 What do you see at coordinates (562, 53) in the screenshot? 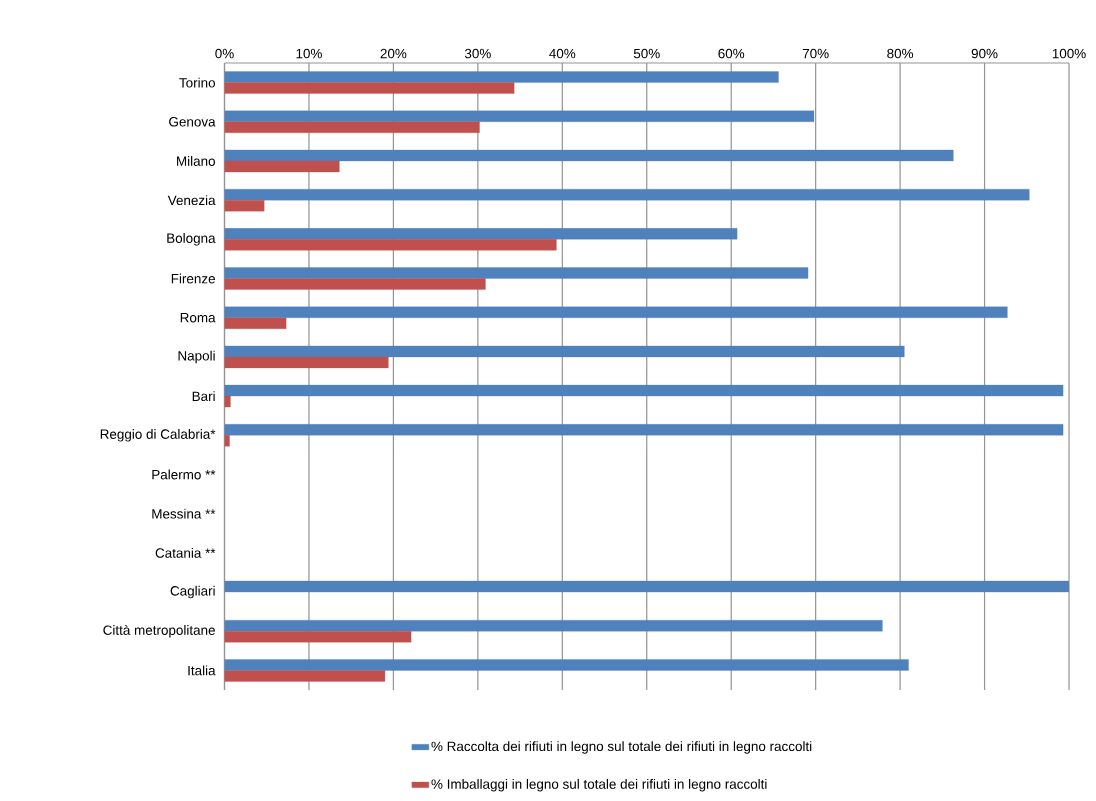
I see `x-tick-label: 40%` at bounding box center [562, 53].